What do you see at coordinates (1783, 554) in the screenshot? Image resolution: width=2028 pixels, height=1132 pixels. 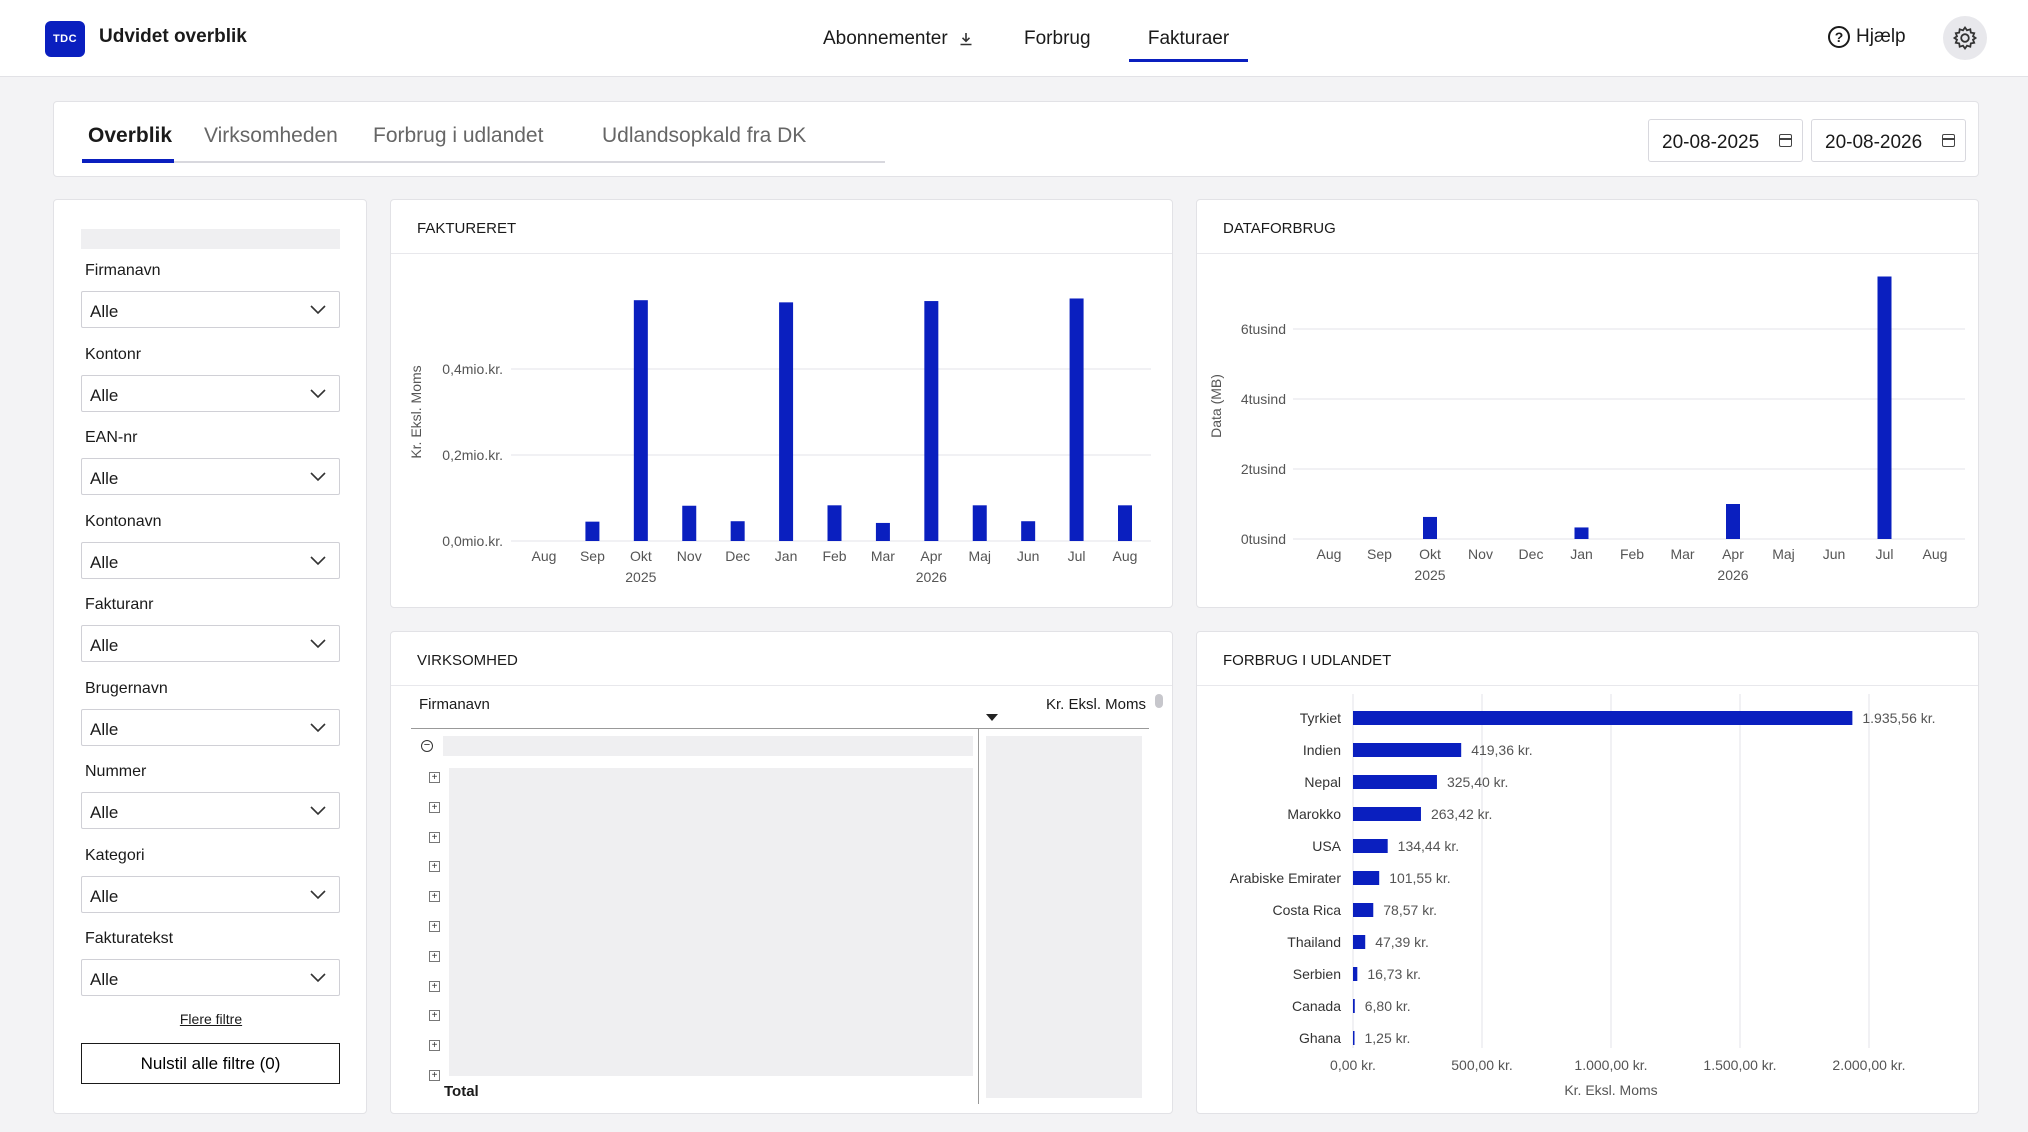 I see `x-tick-label: Maj` at bounding box center [1783, 554].